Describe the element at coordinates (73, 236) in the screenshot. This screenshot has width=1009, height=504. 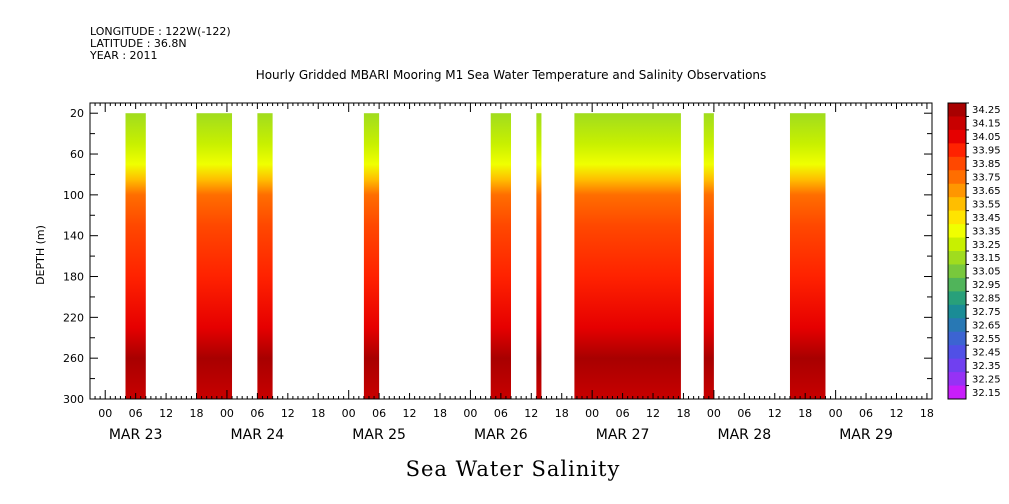
I see `y-tick-label: 140` at that location.